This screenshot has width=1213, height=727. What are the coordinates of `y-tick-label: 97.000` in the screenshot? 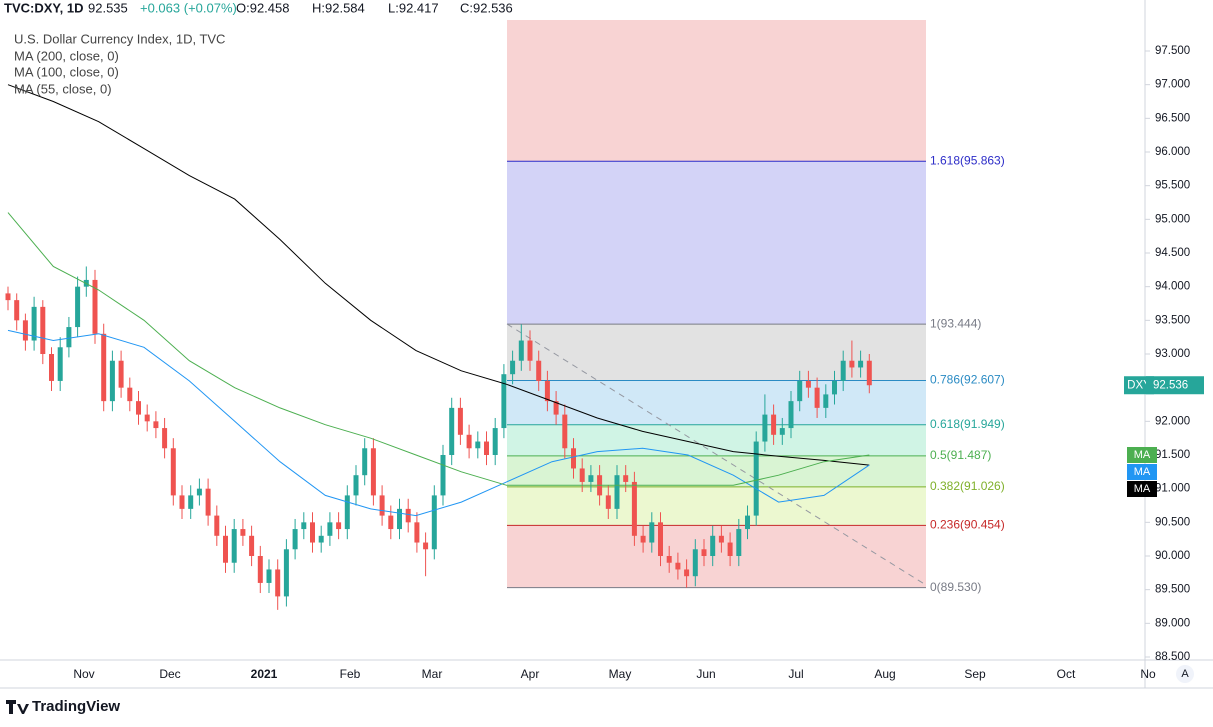 It's located at (1172, 85).